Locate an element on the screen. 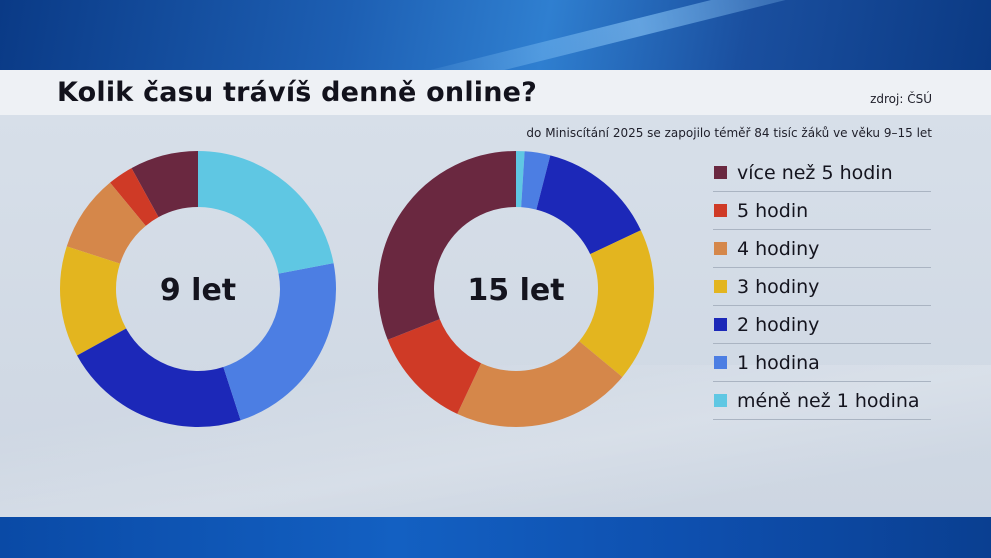 The image size is (991, 558). donut-segment-méně-než-1-hodina is located at coordinates (265, 213).